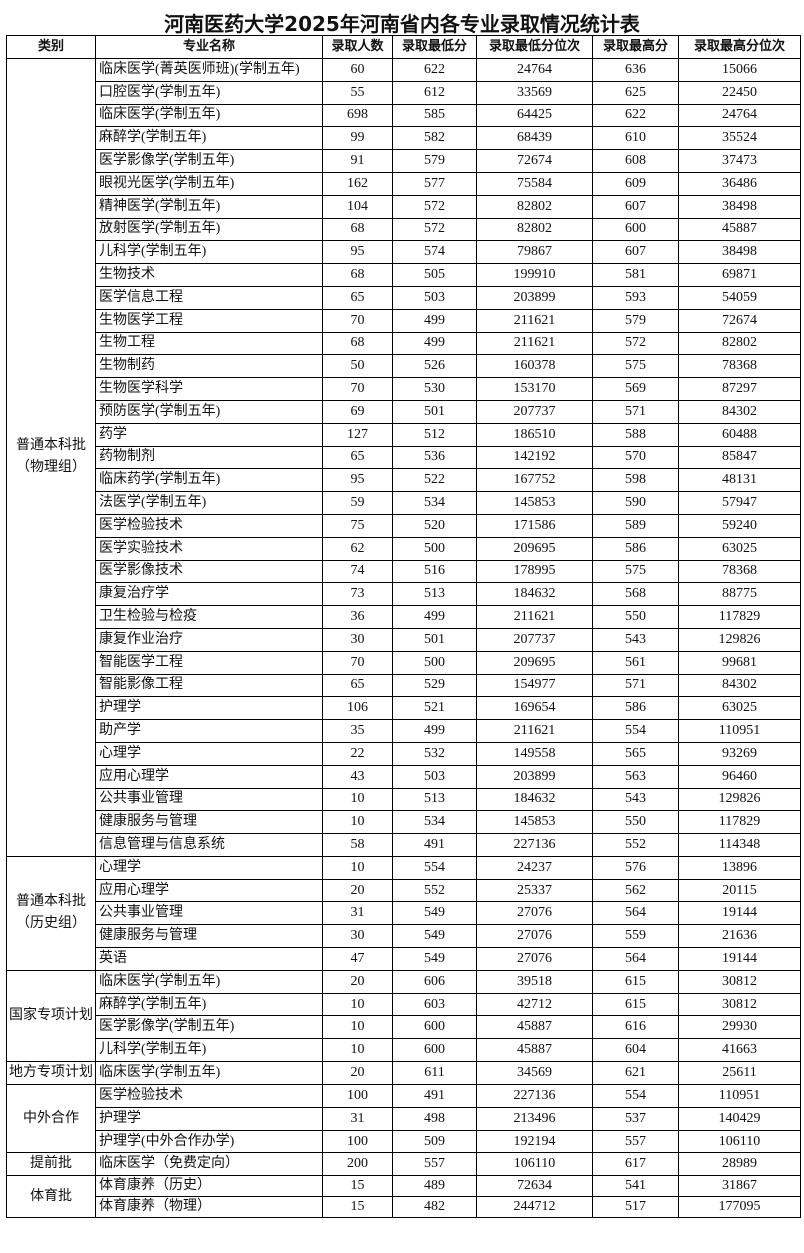 The height and width of the screenshot is (1253, 804). Describe the element at coordinates (403, 1164) in the screenshot. I see `table-row: 提前批 临床医学（免费定向） 200 557 106110 617 28989` at that location.